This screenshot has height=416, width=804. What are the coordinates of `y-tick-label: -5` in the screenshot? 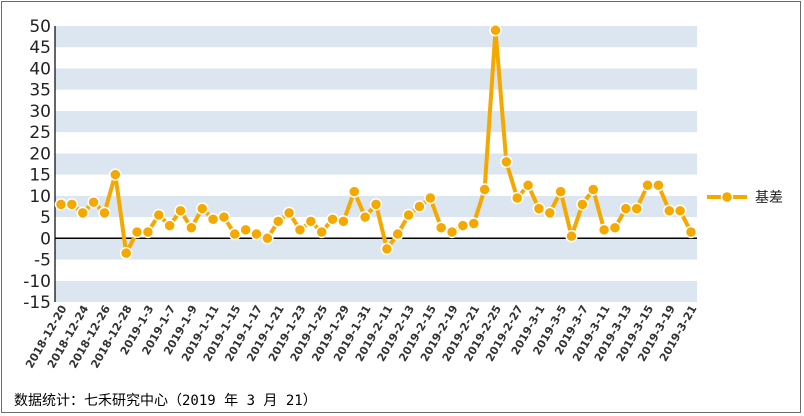 It's located at (42, 261).